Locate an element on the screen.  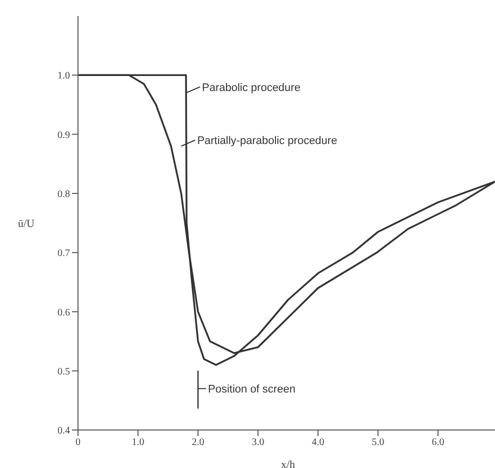
x-tick-label: 3.0 is located at coordinates (258, 442).